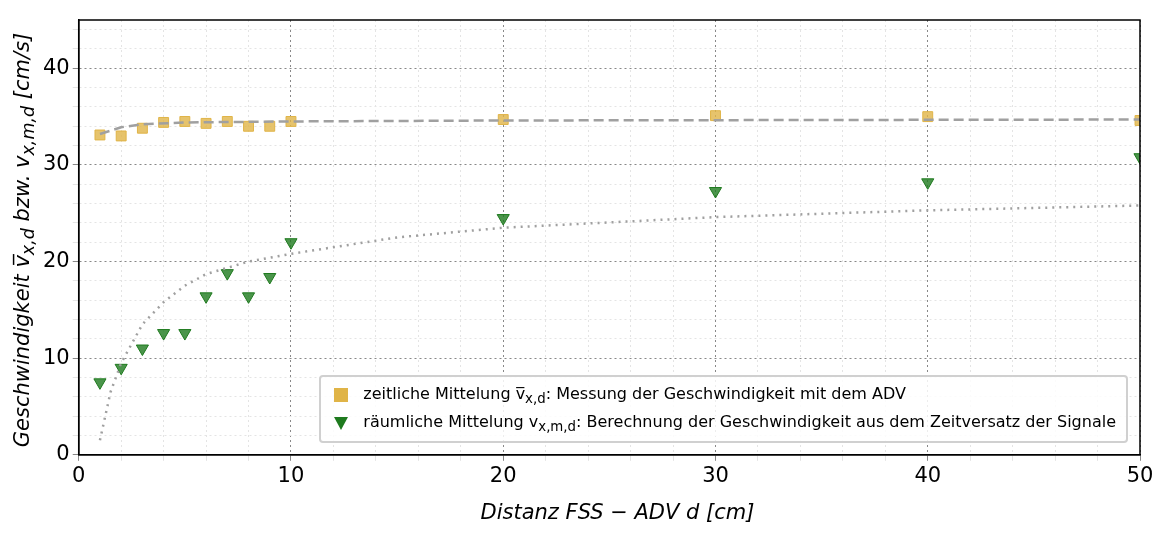  What do you see at coordinates (928, 474) in the screenshot?
I see `x-tick-label: 40` at bounding box center [928, 474].